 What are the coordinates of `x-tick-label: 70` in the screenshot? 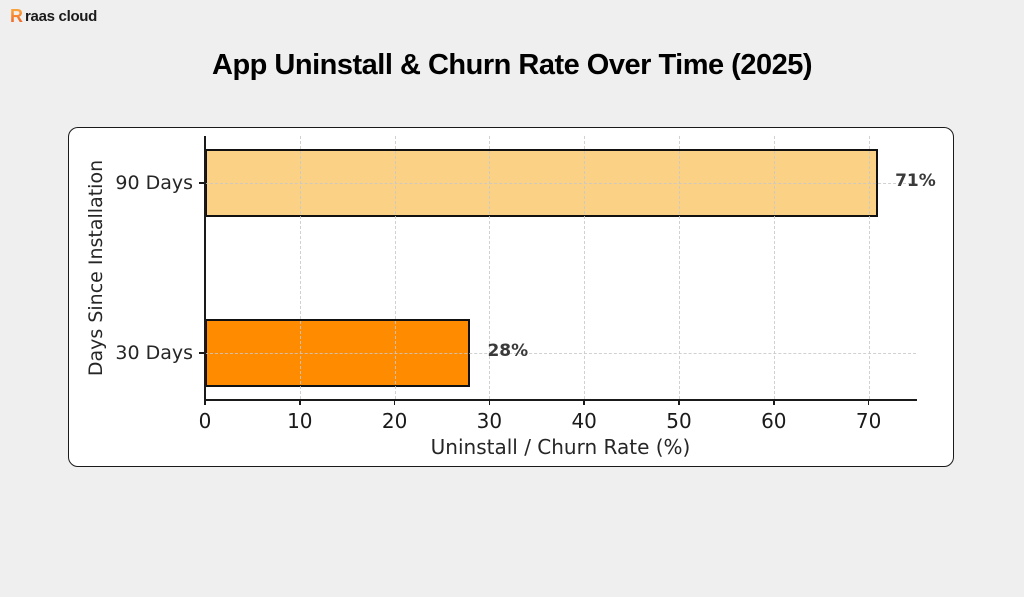 It's located at (868, 421).